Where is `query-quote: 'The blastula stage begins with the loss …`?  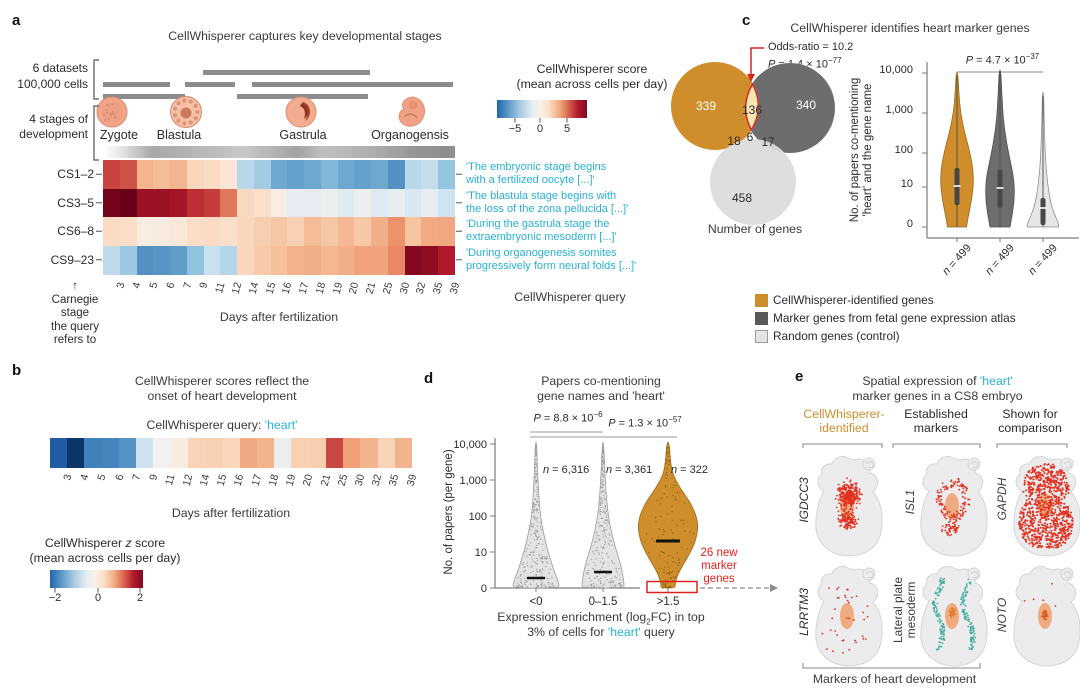 query-quote: 'The blastula stage begins with the loss … is located at coordinates (547, 202).